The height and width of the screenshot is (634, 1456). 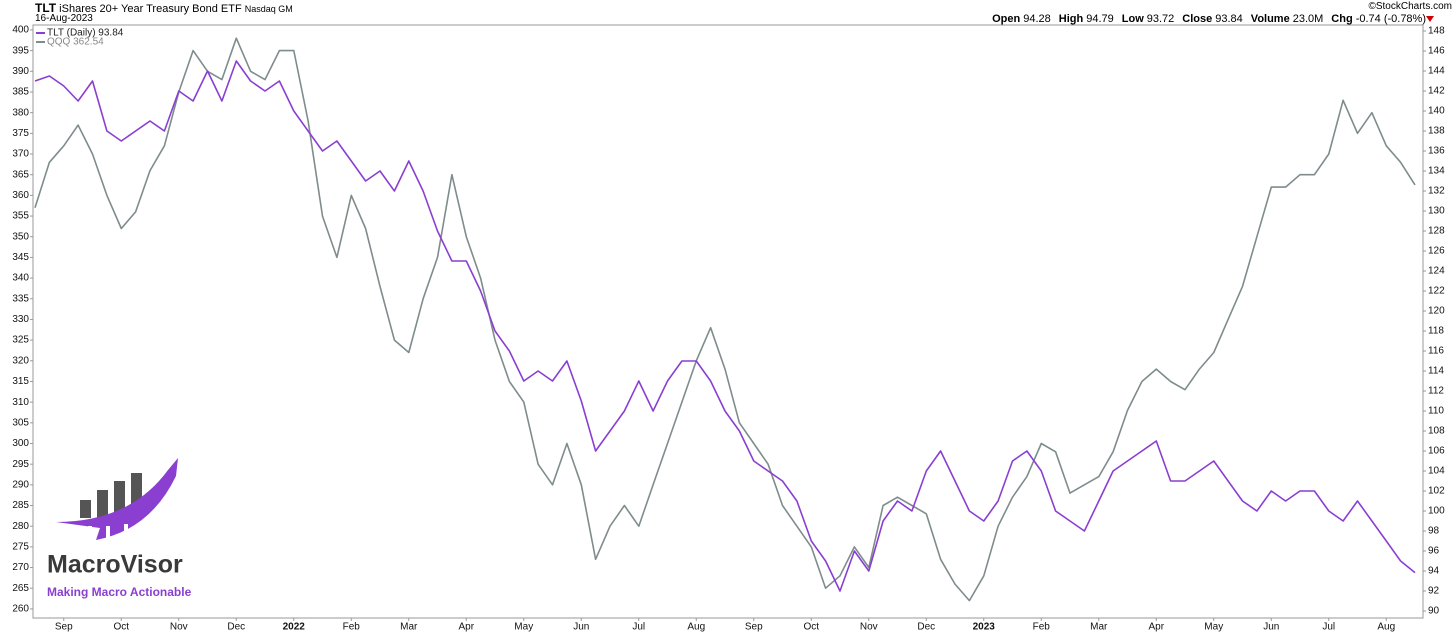 I want to click on y-tick-label: 290, so click(x=20, y=484).